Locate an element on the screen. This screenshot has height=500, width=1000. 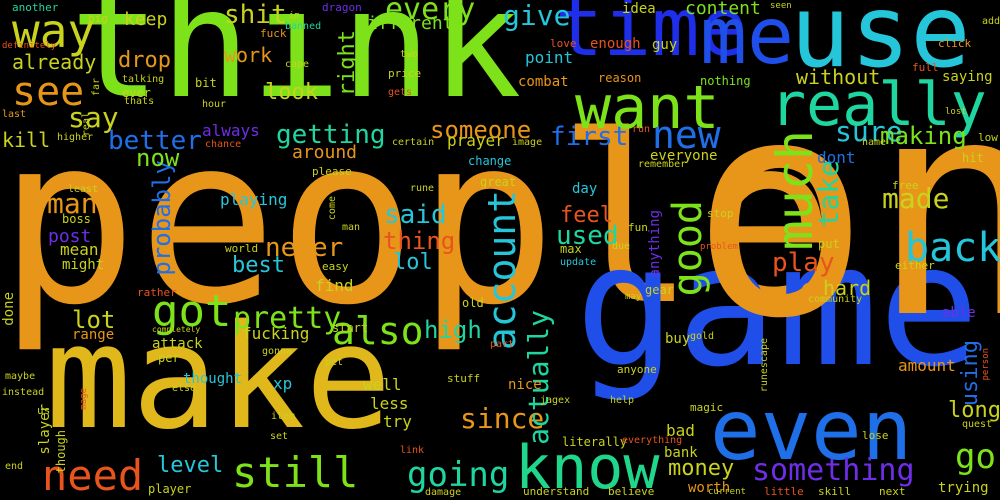
word-man: man is located at coordinates (351, 227).